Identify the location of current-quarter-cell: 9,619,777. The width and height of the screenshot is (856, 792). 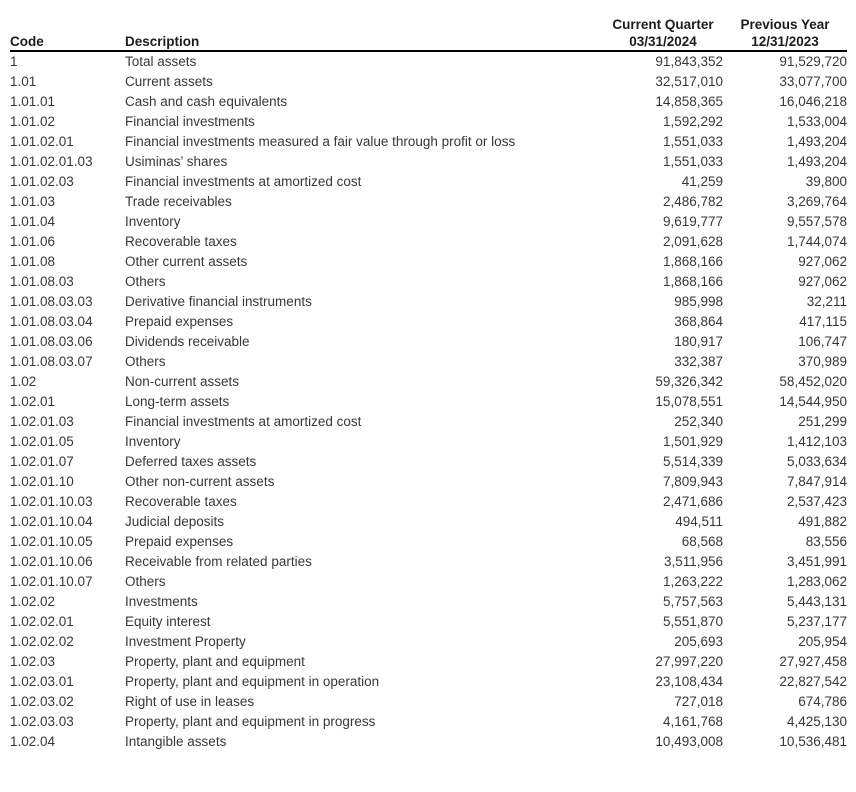
(692, 221).